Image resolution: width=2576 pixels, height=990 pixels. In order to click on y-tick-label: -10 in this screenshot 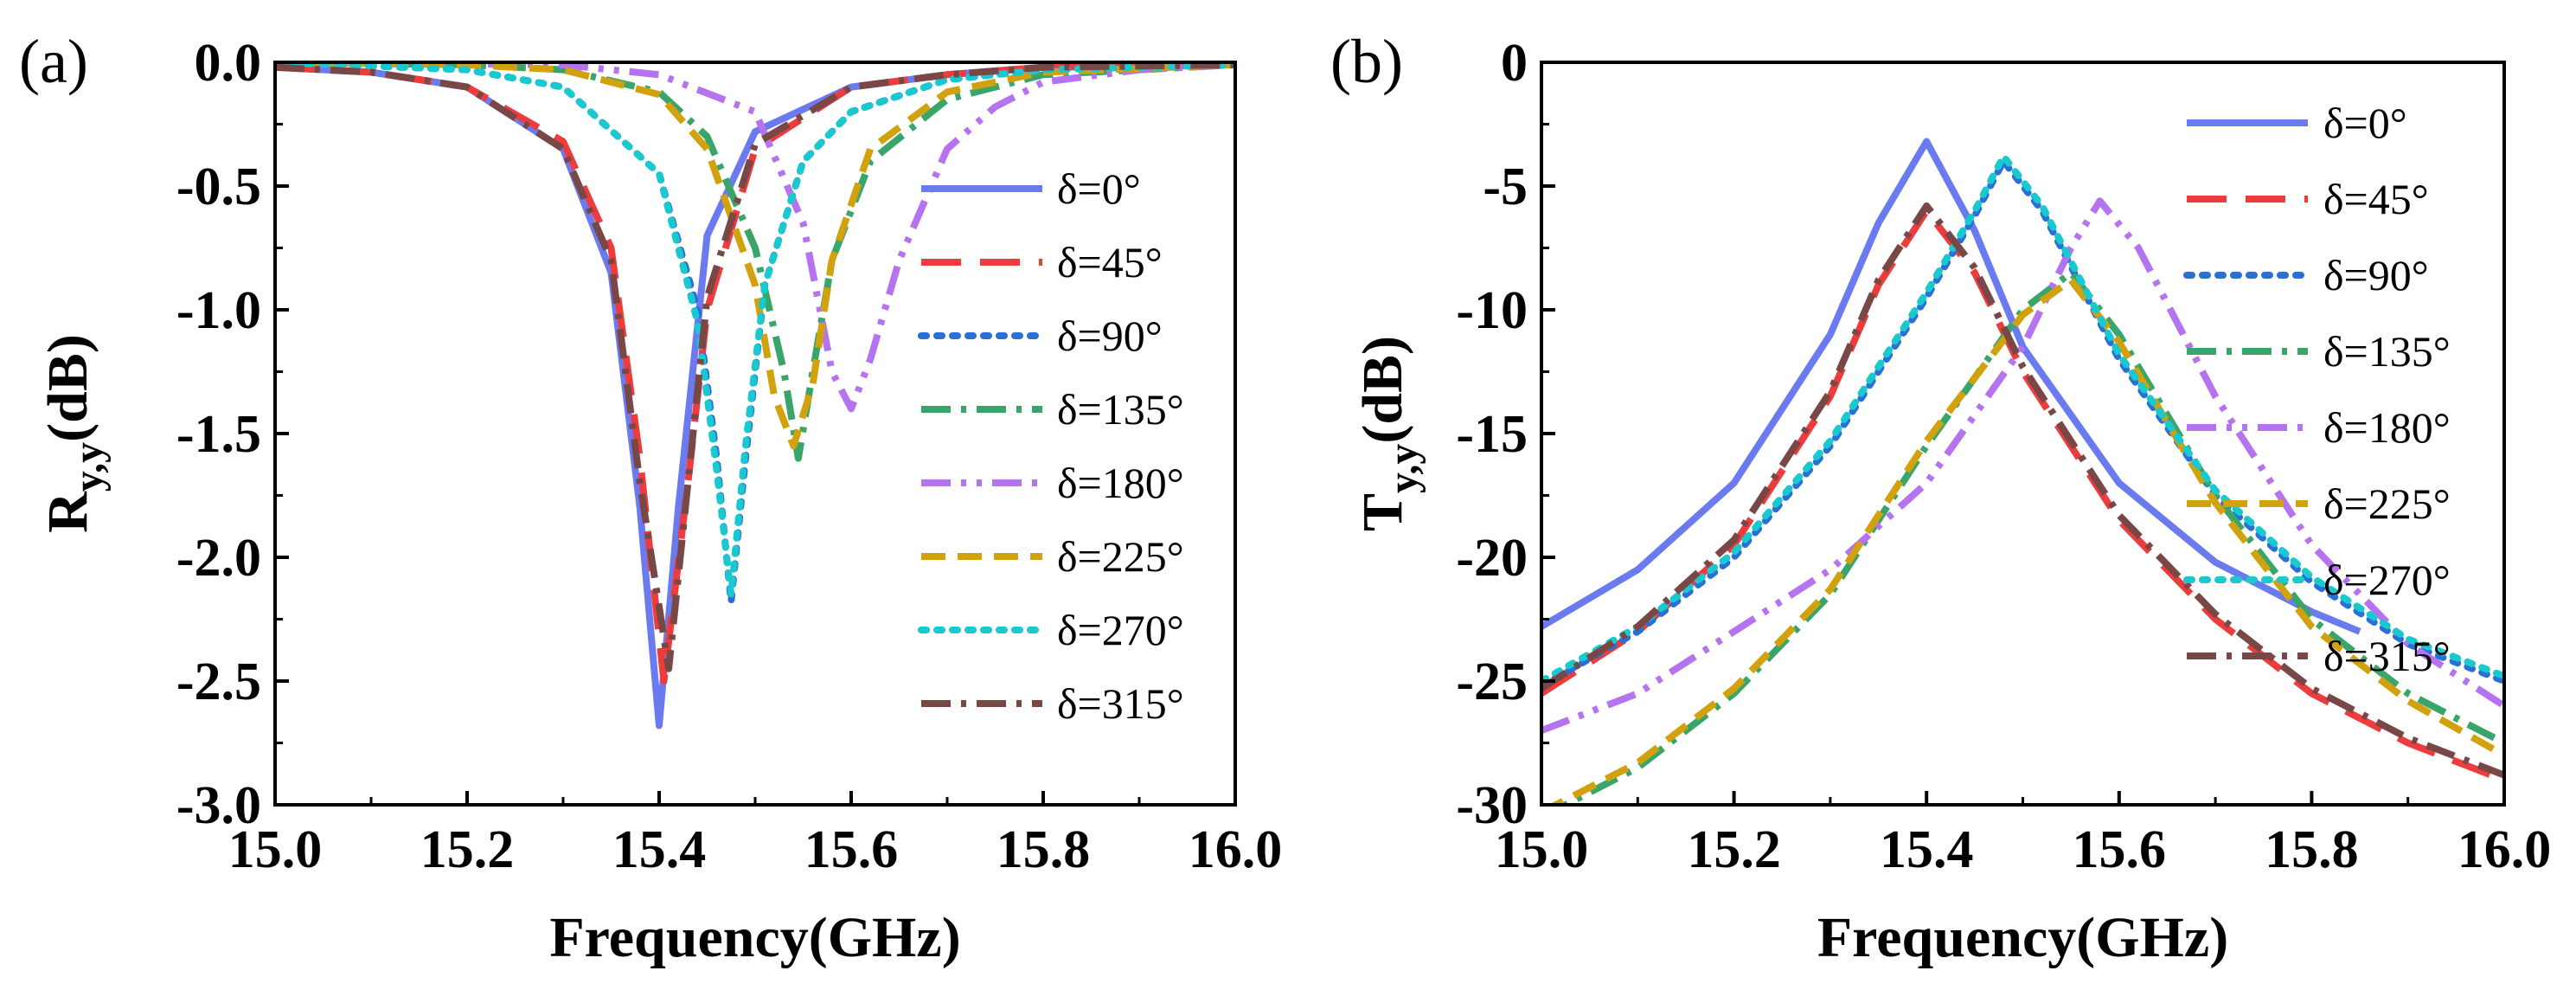, I will do `click(1492, 310)`.